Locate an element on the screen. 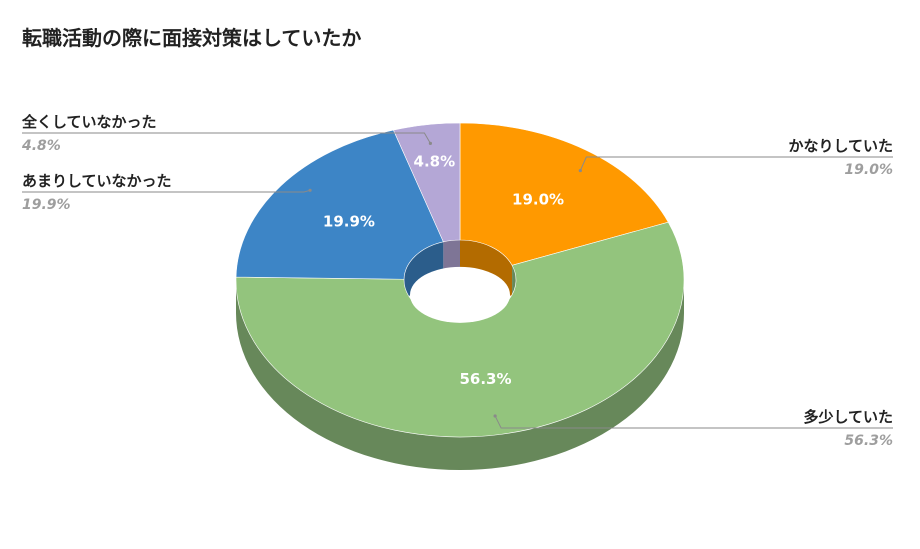 The image size is (920, 549). slice-value-label-3: 4.8% is located at coordinates (435, 162).